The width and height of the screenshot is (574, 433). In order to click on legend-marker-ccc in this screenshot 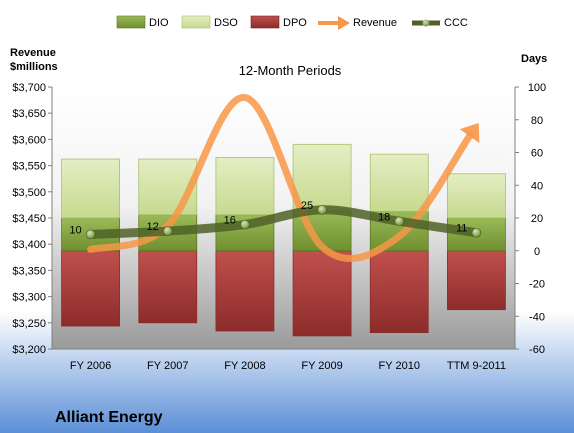, I will do `click(426, 23)`.